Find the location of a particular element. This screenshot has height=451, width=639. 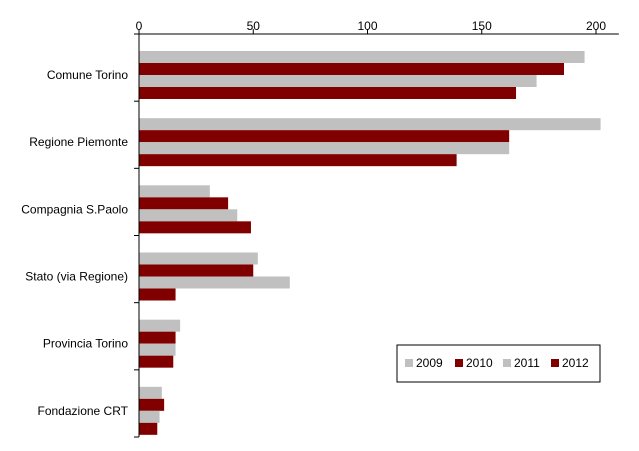

x-tick-label: 0 is located at coordinates (139, 26).